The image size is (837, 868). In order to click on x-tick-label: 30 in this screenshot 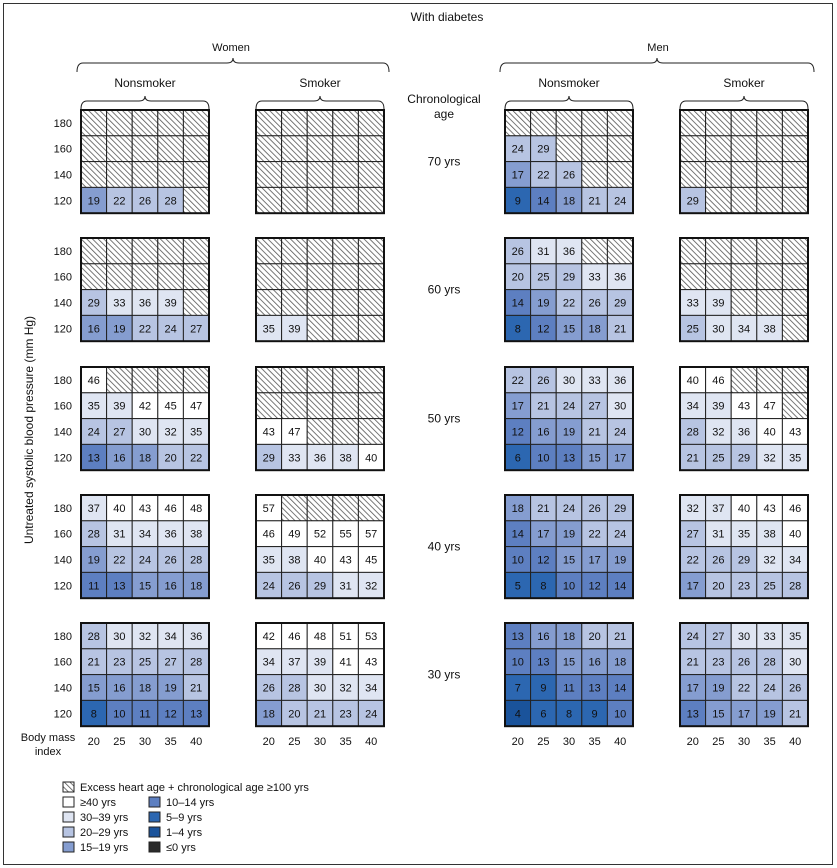, I will do `click(569, 742)`.